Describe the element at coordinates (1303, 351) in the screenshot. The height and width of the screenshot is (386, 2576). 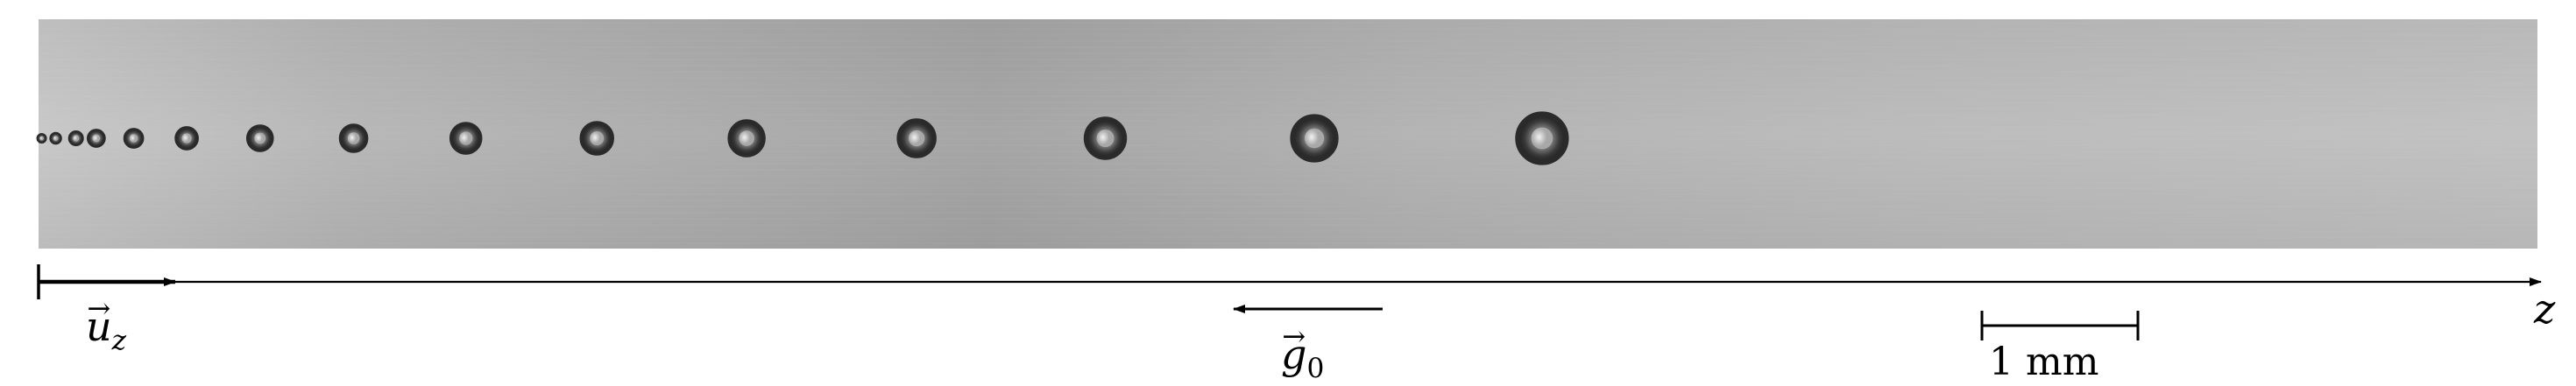
I see `gravity-vector-label: → g0` at that location.